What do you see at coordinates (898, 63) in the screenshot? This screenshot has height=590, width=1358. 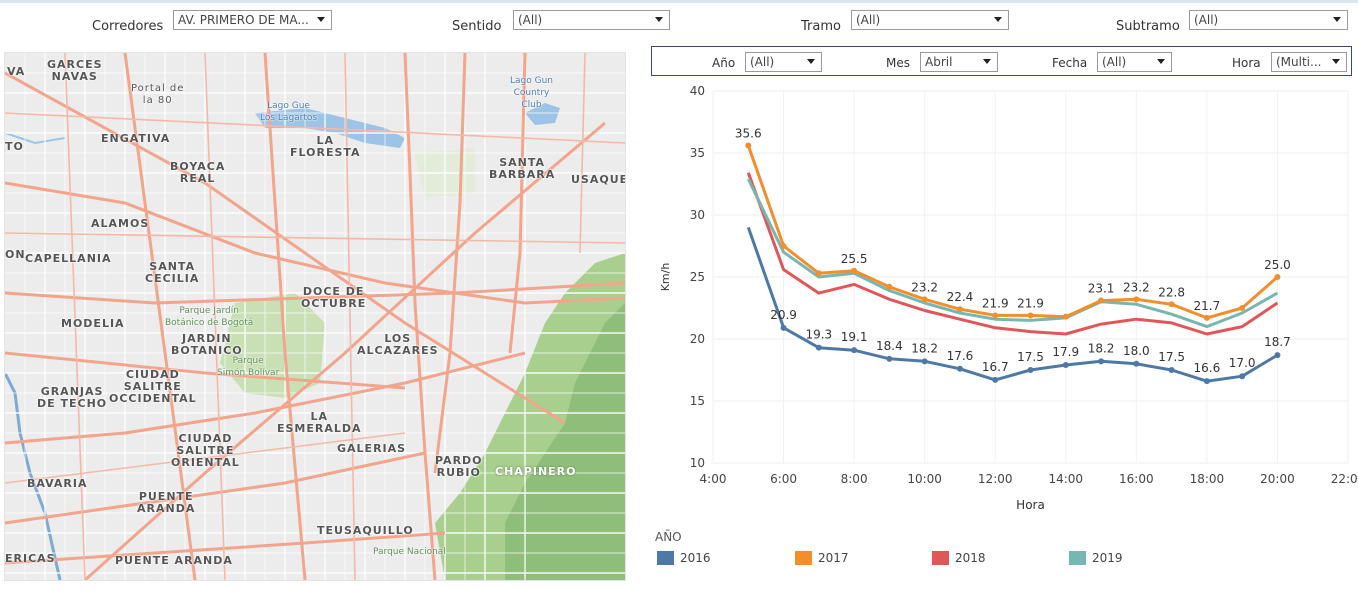 I see `mes-label: Mes` at bounding box center [898, 63].